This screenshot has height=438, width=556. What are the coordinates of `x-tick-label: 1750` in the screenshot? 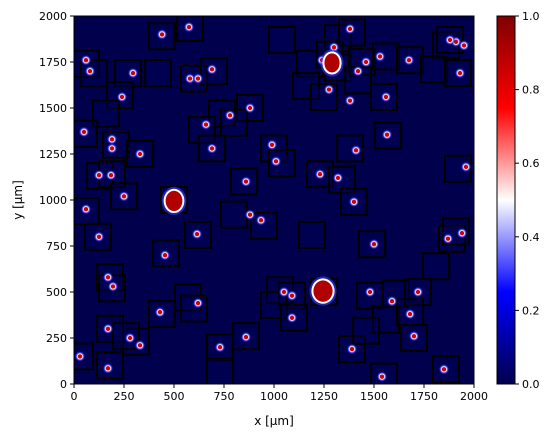 It's located at (424, 396).